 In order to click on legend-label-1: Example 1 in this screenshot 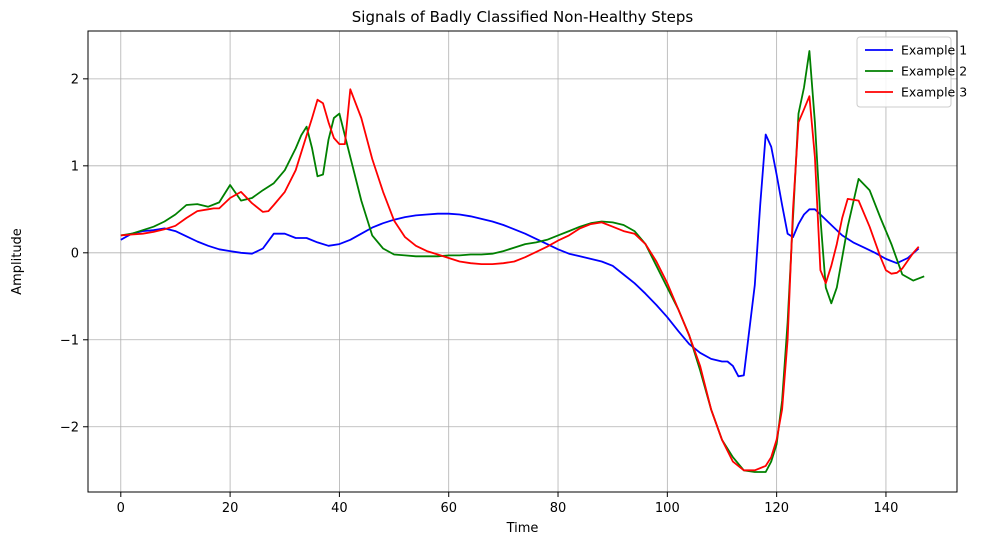, I will do `click(934, 50)`.